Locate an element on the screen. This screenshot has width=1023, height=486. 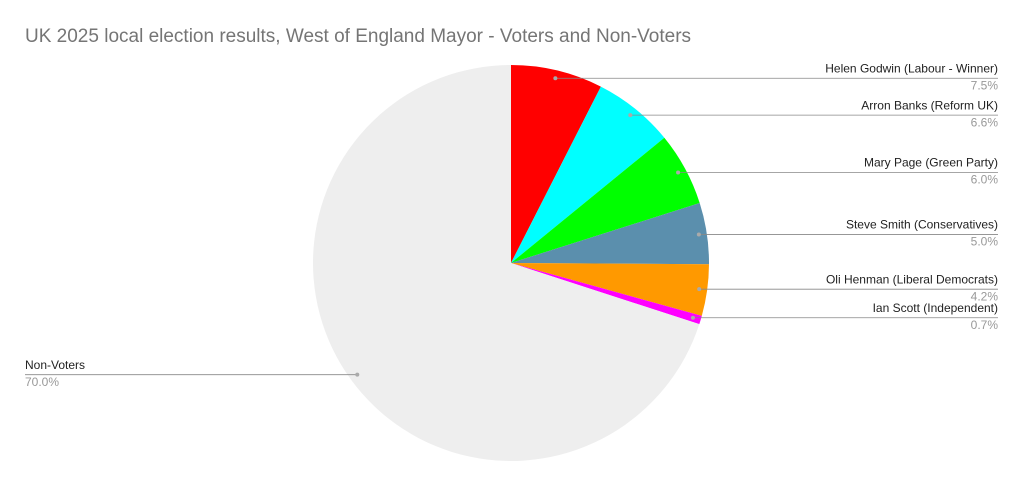
slice-label: Mary Page (Green Party) is located at coordinates (931, 163).